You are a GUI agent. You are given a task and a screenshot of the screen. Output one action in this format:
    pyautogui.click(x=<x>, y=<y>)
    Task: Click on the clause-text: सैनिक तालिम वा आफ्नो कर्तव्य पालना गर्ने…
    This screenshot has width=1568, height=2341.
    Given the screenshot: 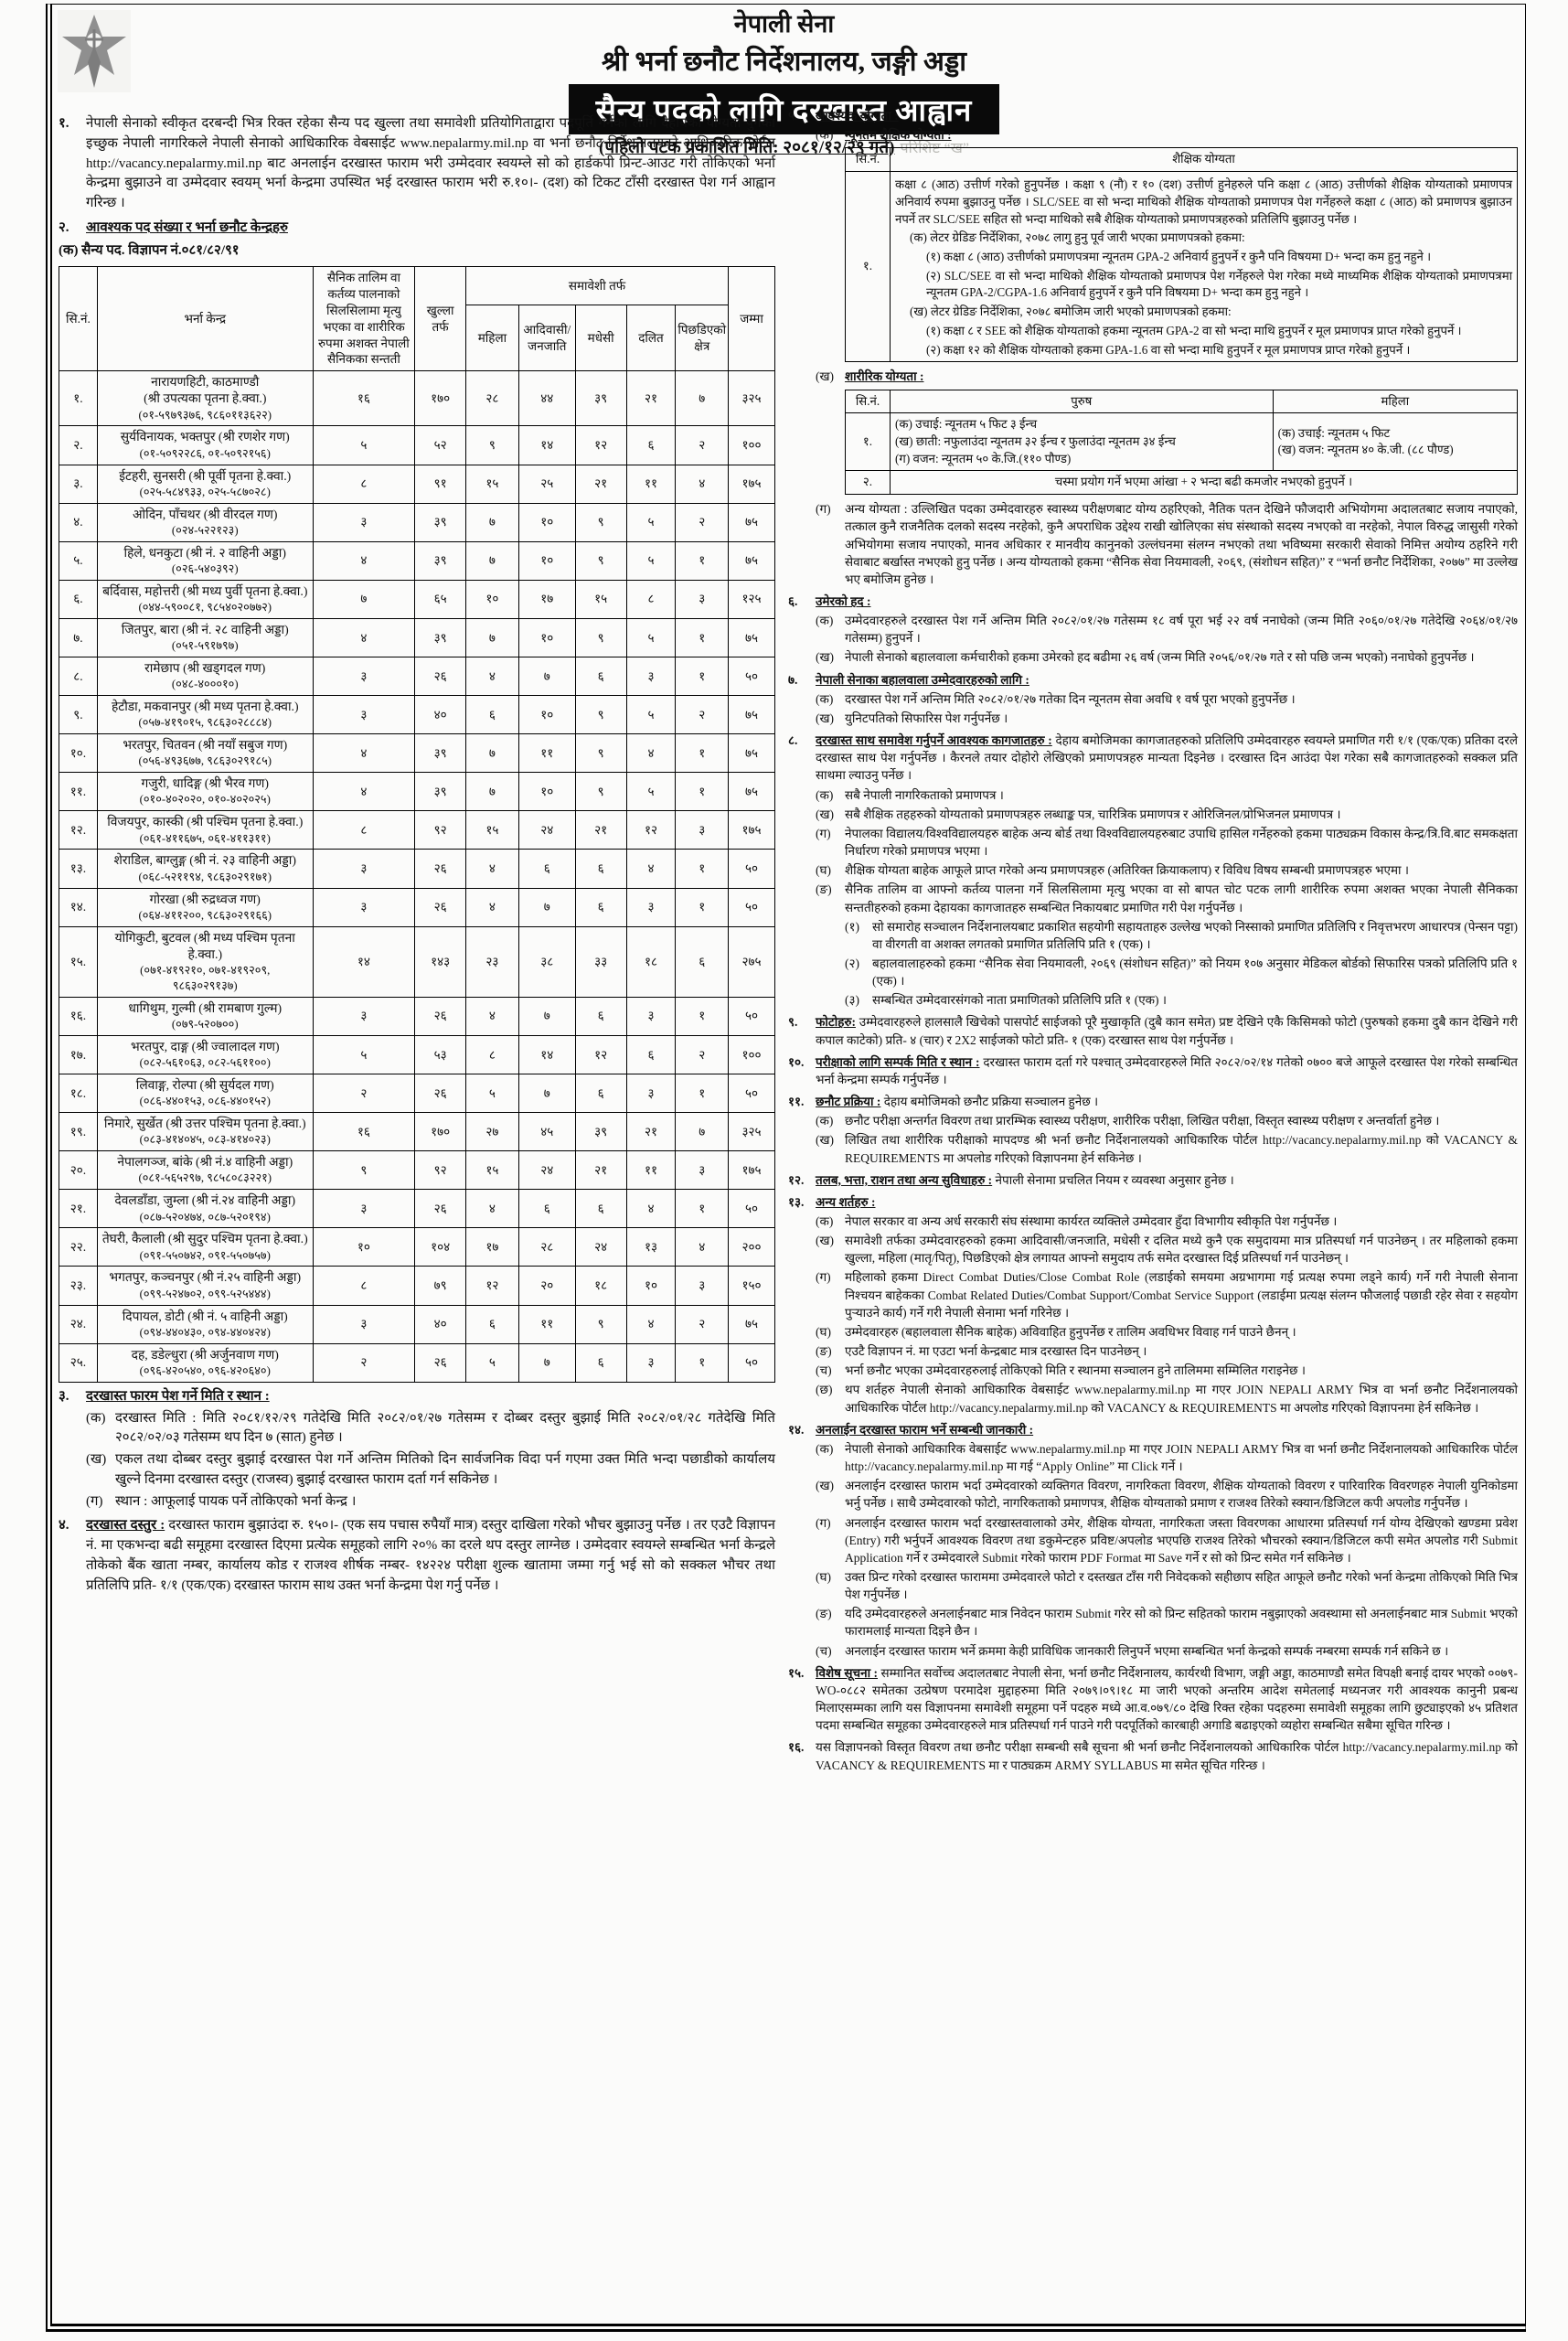 What is the action you would take?
    pyautogui.click(x=1181, y=898)
    